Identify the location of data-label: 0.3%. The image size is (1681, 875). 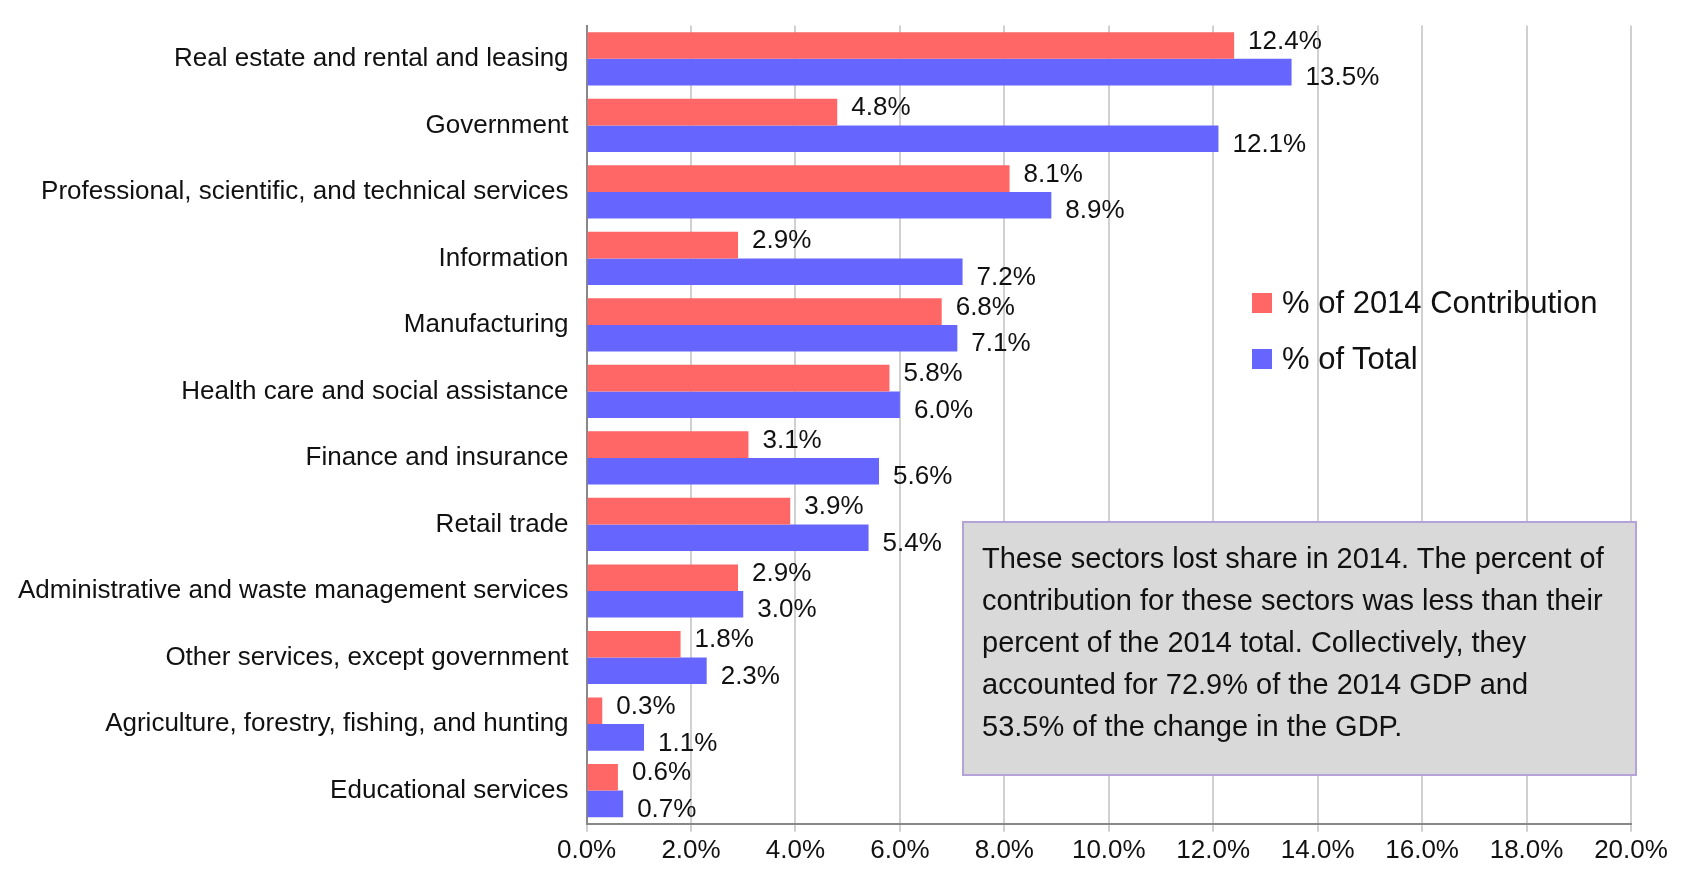
(646, 704).